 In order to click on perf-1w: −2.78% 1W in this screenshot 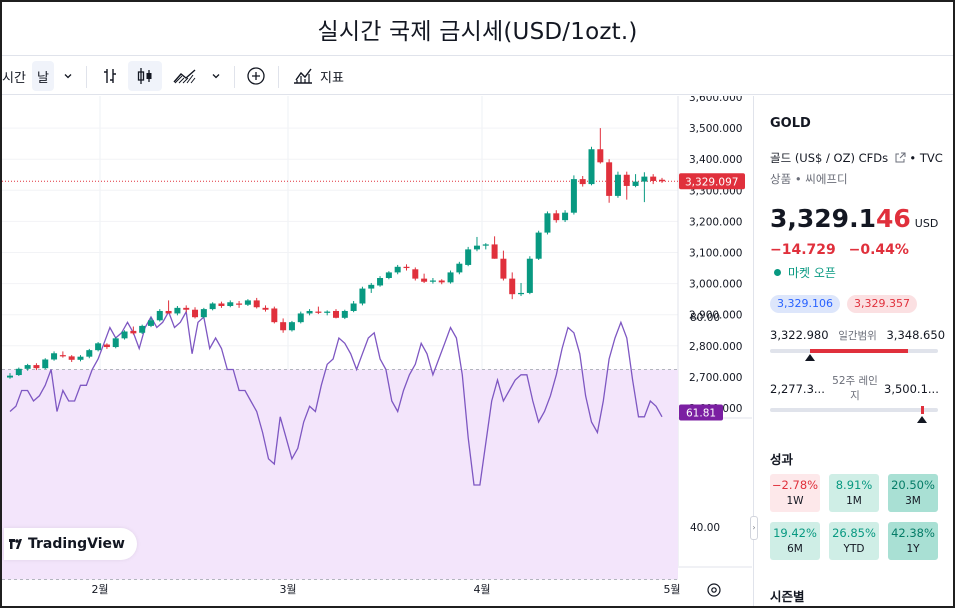, I will do `click(795, 493)`.